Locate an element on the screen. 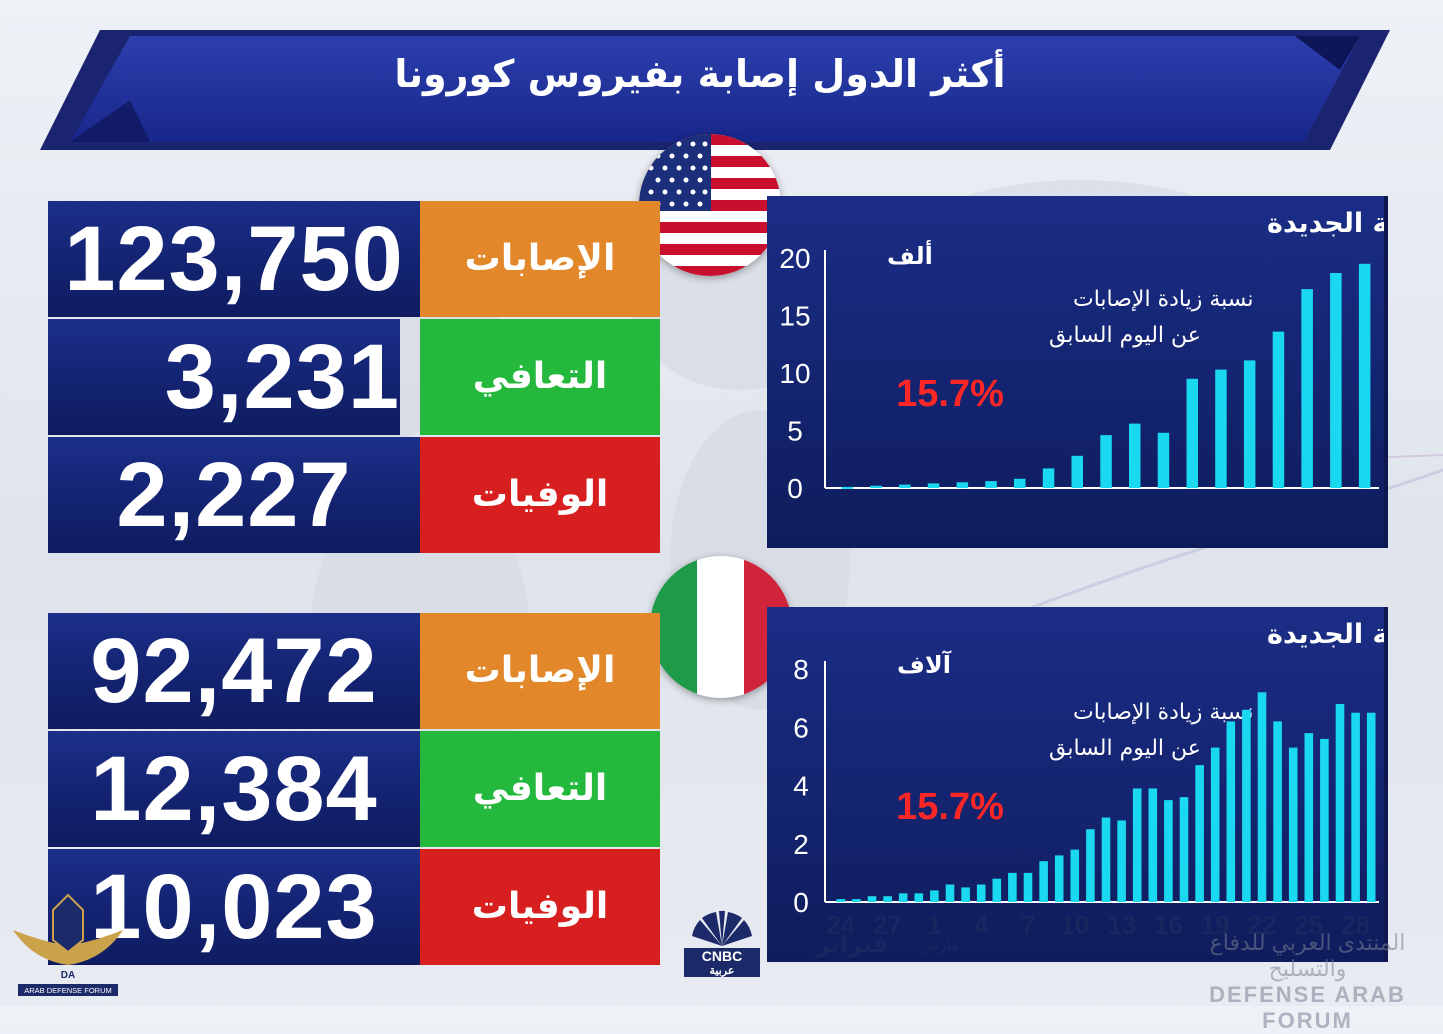 The height and width of the screenshot is (1034, 1443). italy-cases-row: 92,472 الإصابات is located at coordinates (354, 671).